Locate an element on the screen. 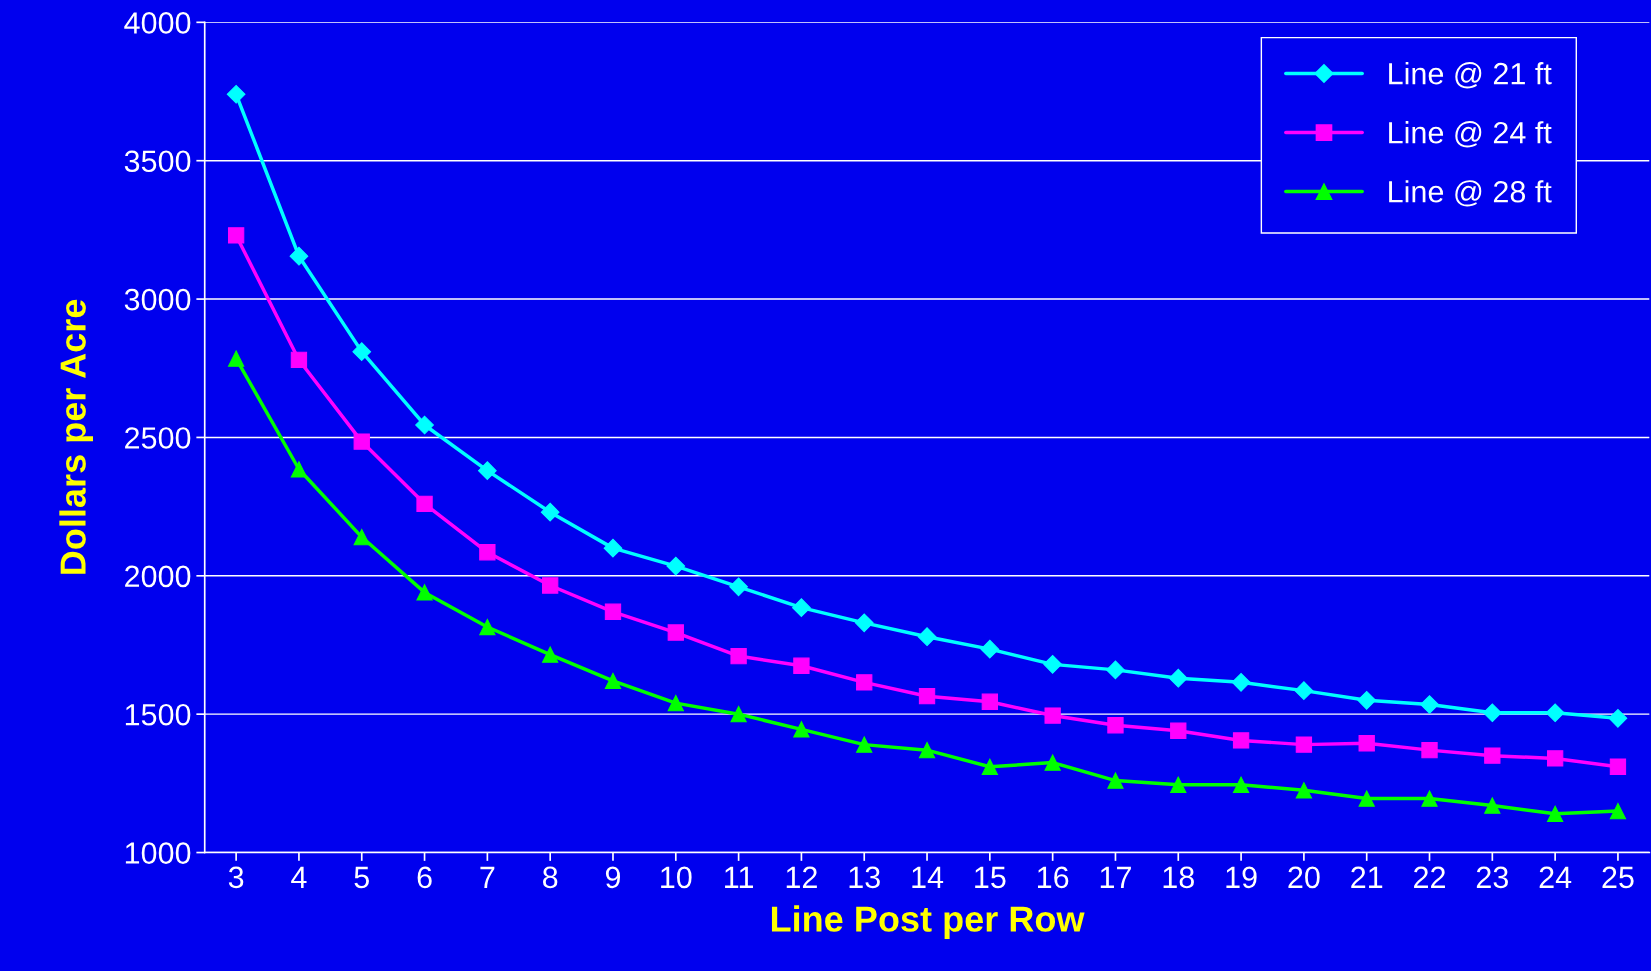  x-tick-label: 10 is located at coordinates (676, 877).